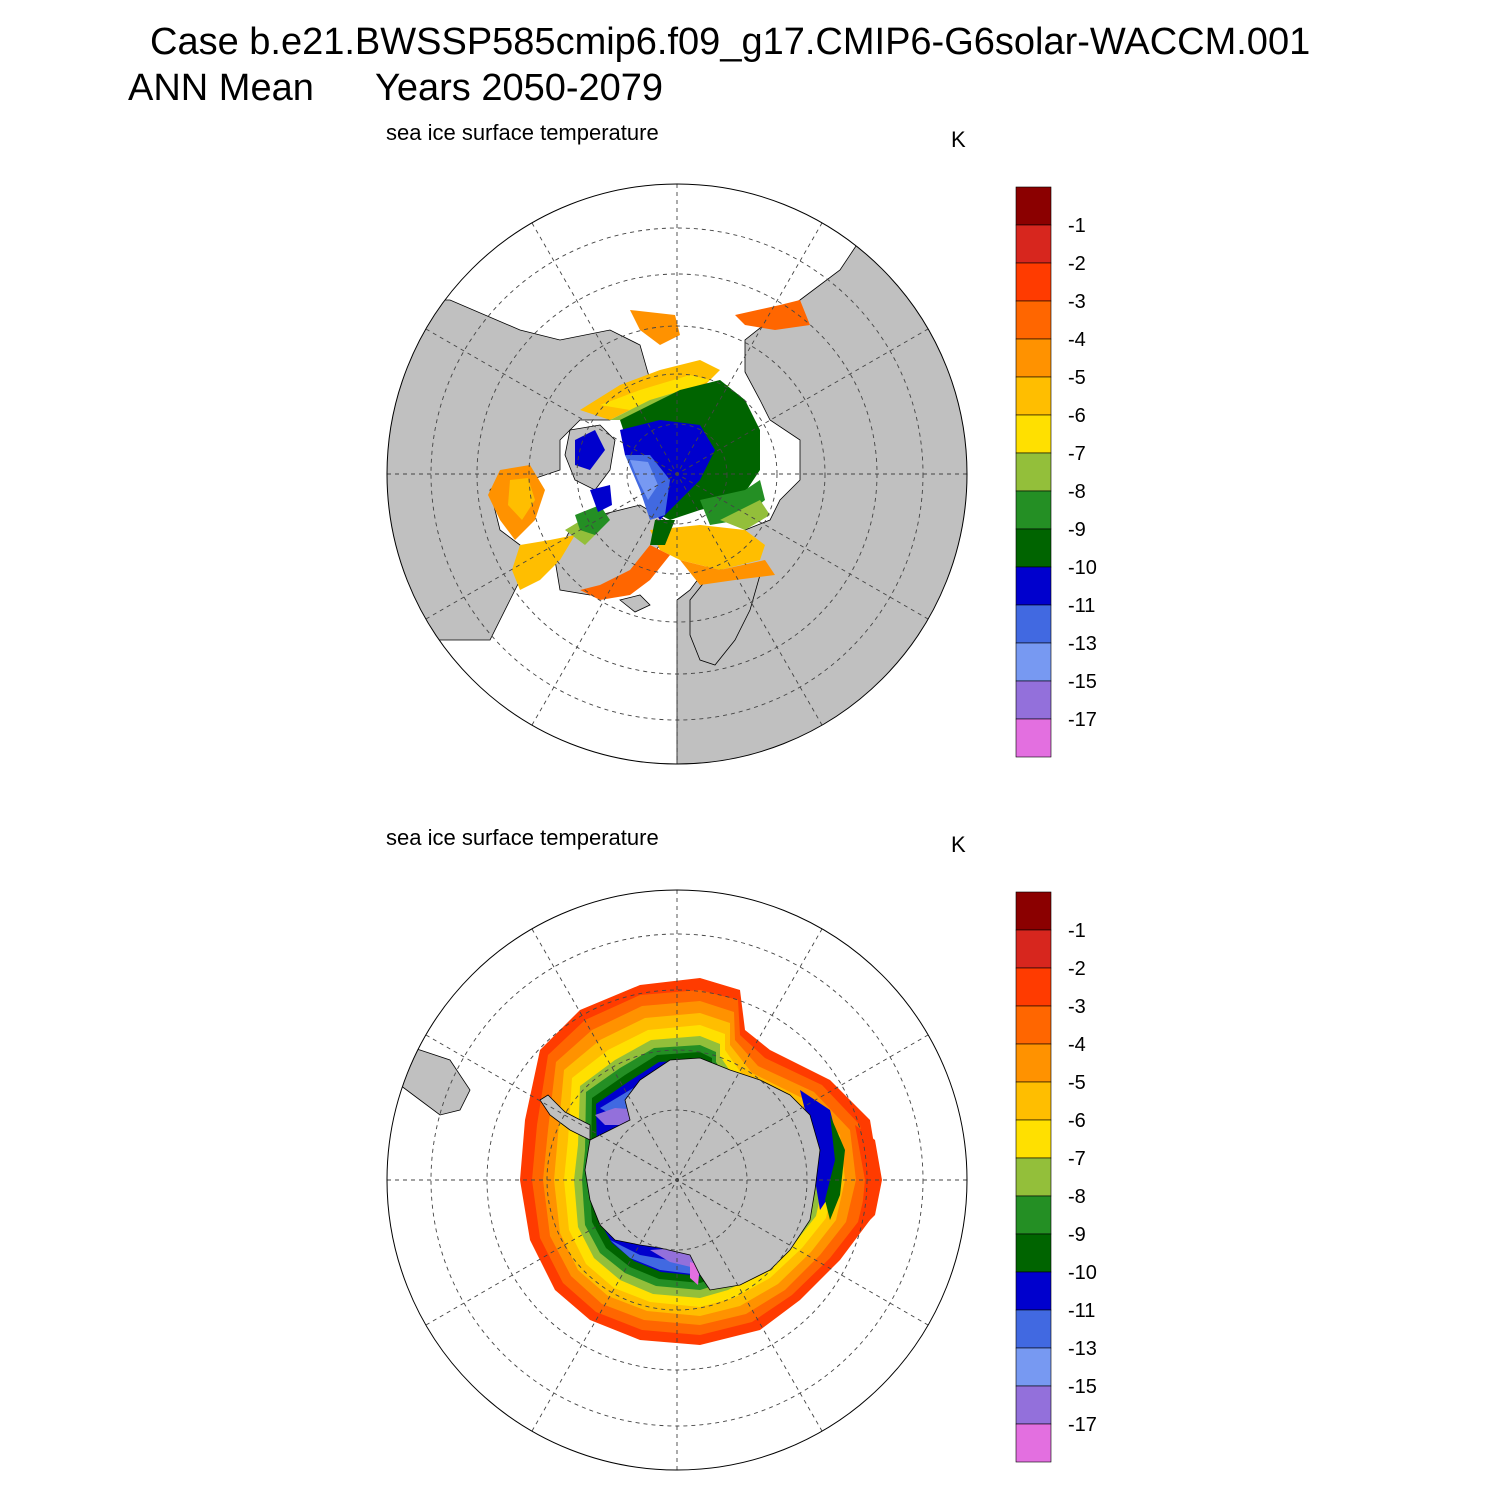 The width and height of the screenshot is (1500, 1500). Describe the element at coordinates (958, 844) in the screenshot. I see `south-units-label: K` at that location.